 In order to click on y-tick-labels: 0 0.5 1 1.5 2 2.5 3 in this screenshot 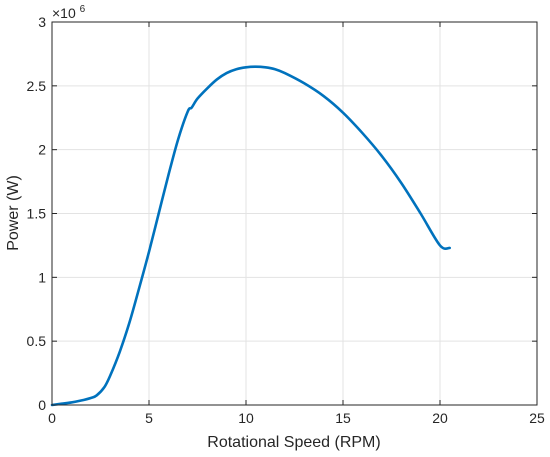, I will do `click(37, 213)`.